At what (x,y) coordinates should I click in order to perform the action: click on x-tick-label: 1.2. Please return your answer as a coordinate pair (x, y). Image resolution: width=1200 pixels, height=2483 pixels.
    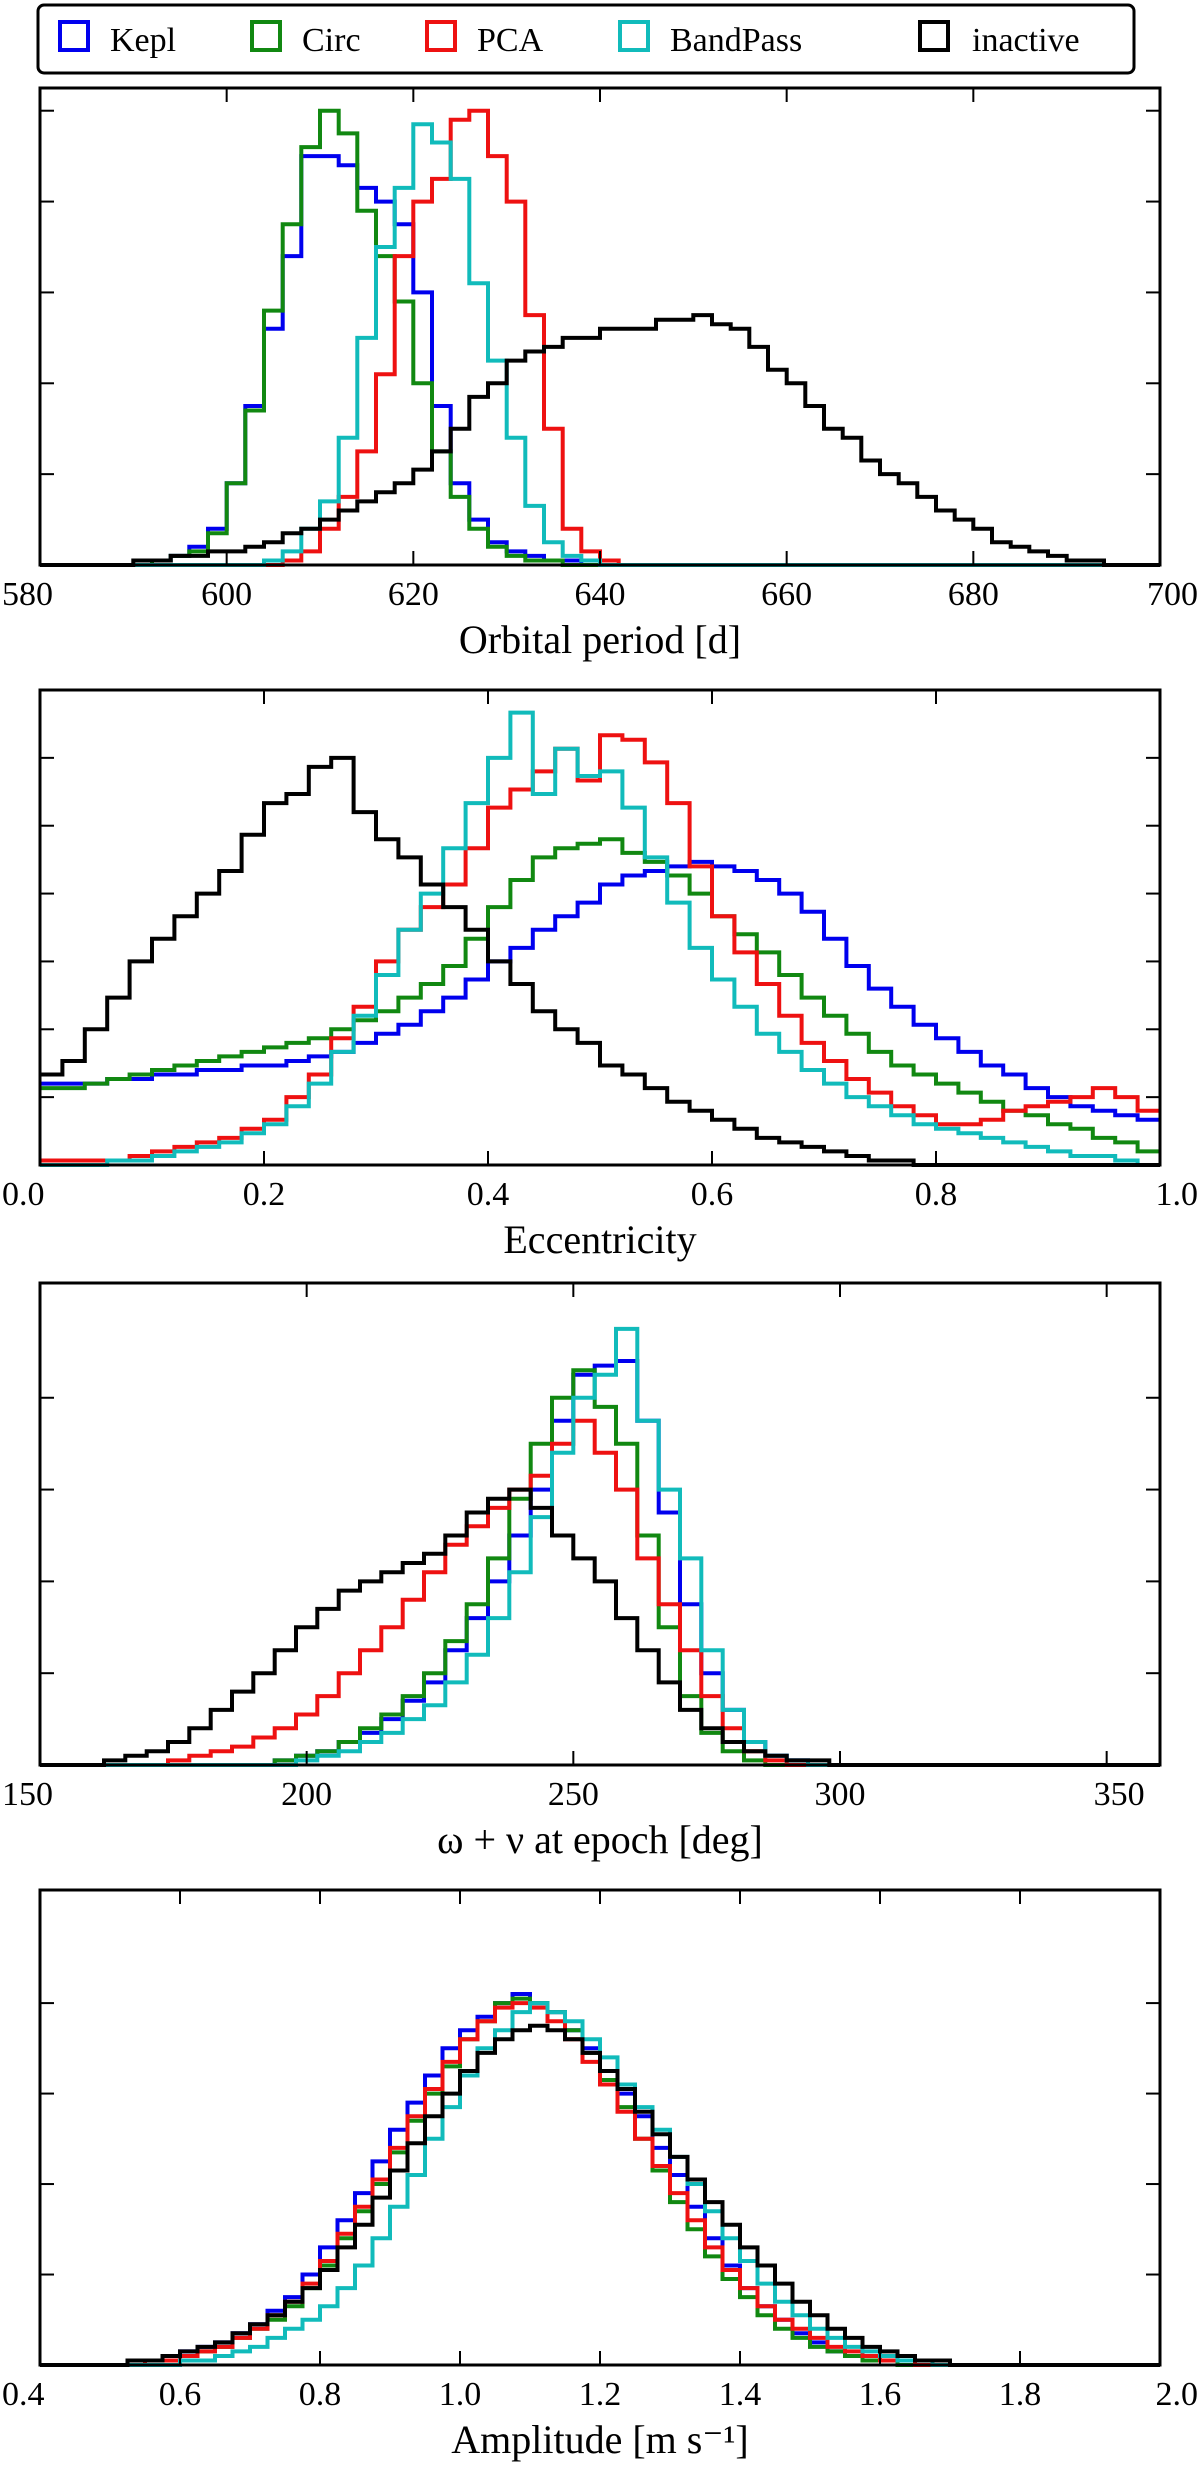
    Looking at the image, I should click on (600, 2394).